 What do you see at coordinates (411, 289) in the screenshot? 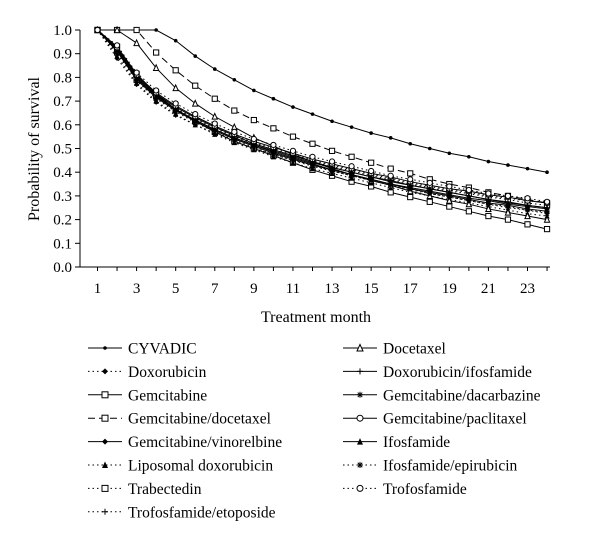
I see `x-tick-label: 17` at bounding box center [411, 289].